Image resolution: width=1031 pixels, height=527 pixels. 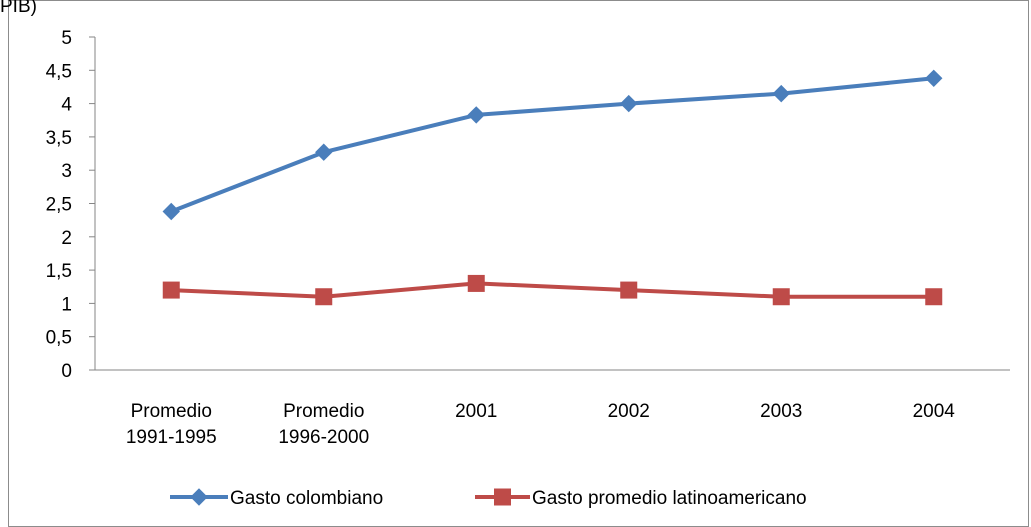 What do you see at coordinates (66, 238) in the screenshot?
I see `y-tick-label: 2` at bounding box center [66, 238].